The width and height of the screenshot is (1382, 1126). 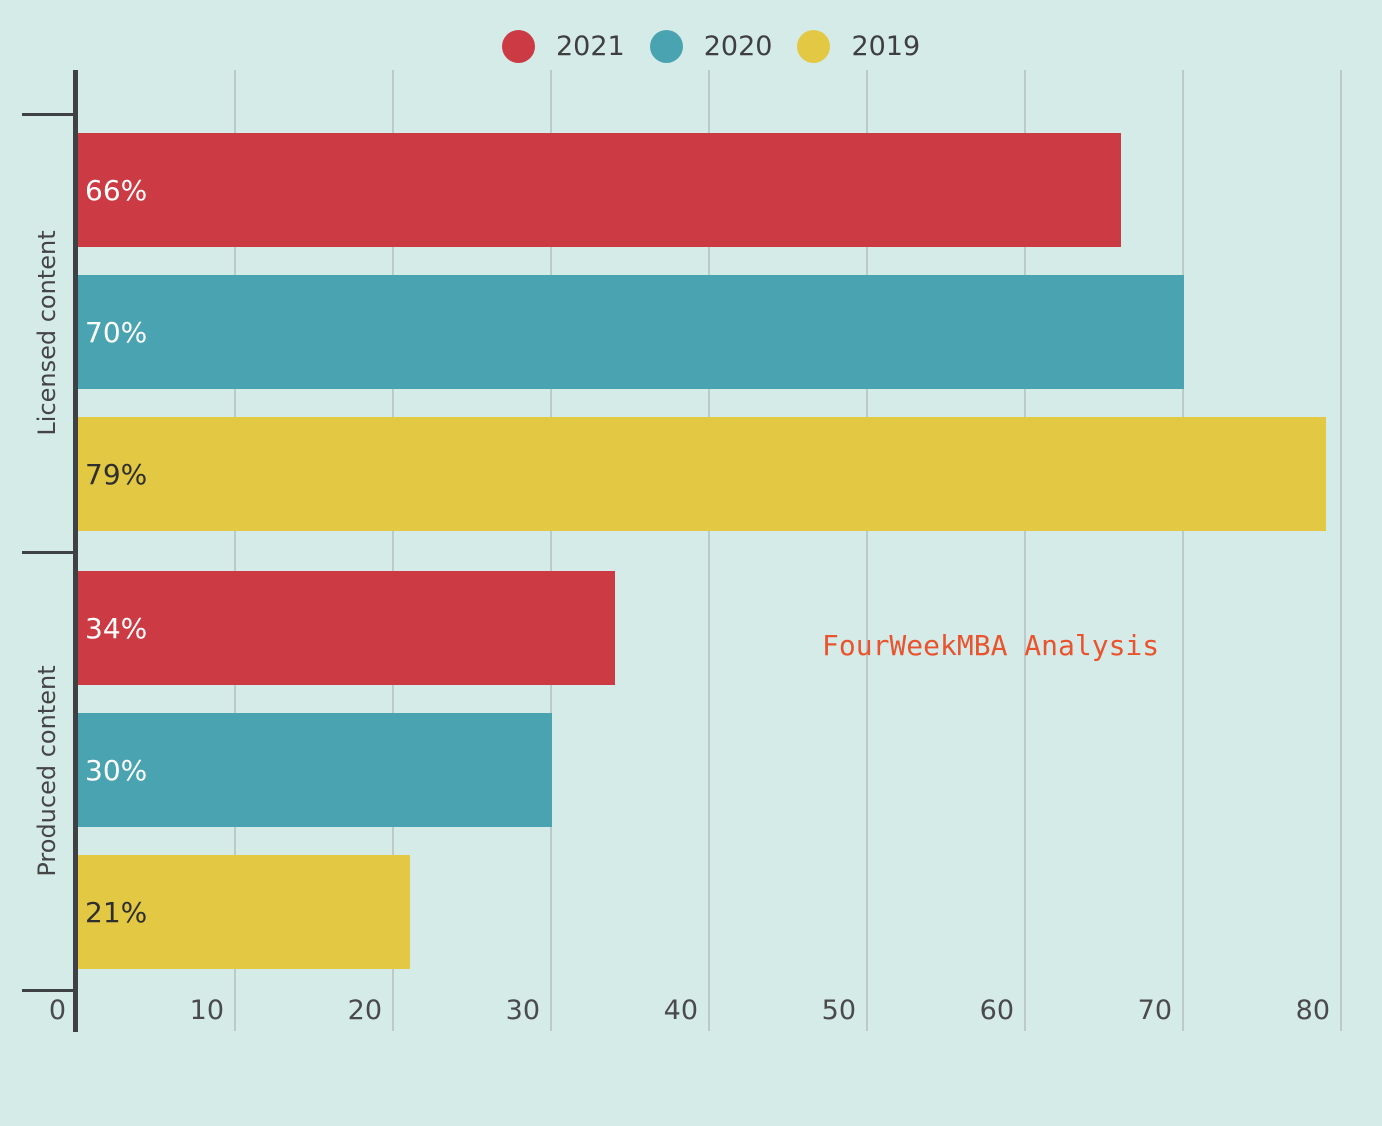 What do you see at coordinates (666, 46) in the screenshot?
I see `legend-swatch-2020` at bounding box center [666, 46].